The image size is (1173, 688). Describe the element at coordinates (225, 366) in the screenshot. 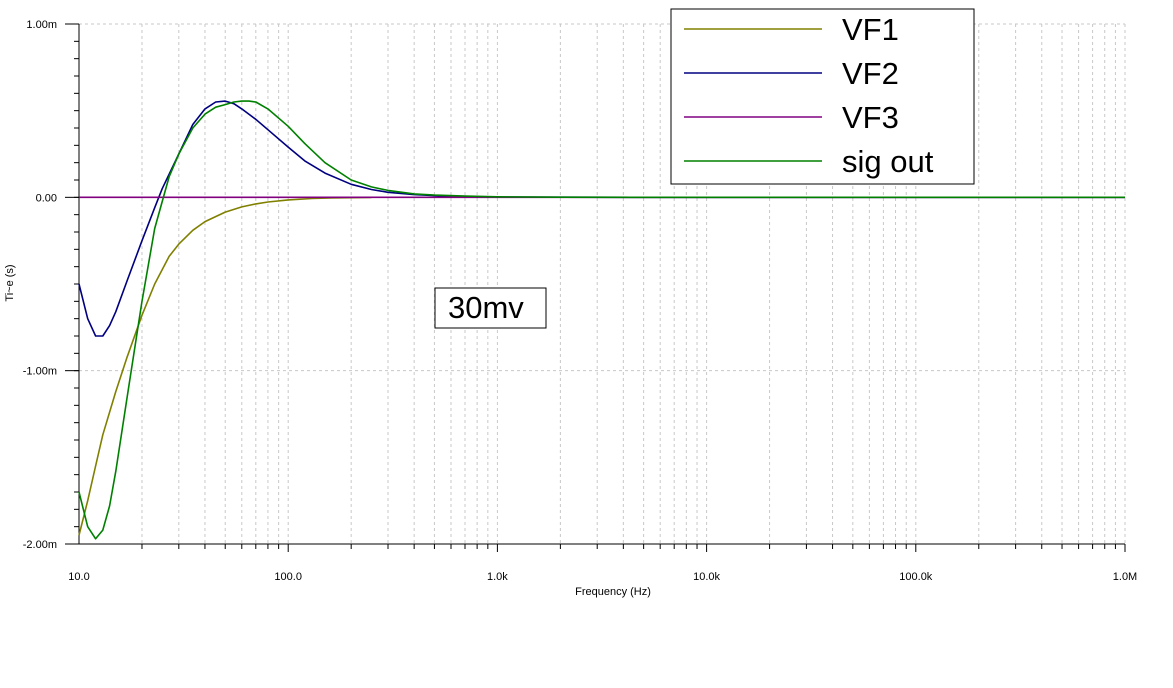

I see `series-line-vf1` at that location.